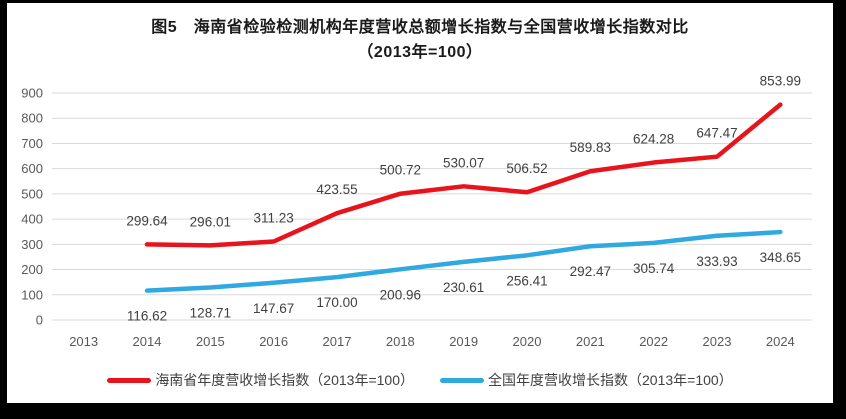 The image size is (846, 419). What do you see at coordinates (210, 221) in the screenshot?
I see `data-label: 296.01` at bounding box center [210, 221].